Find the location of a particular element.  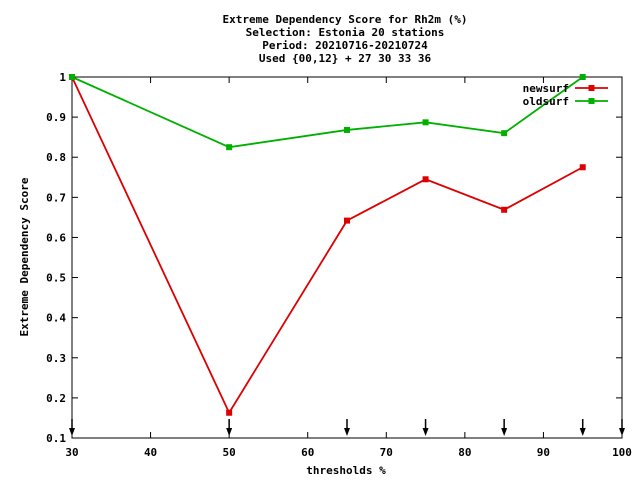

y-tick-label: 0.9 is located at coordinates (56, 117).